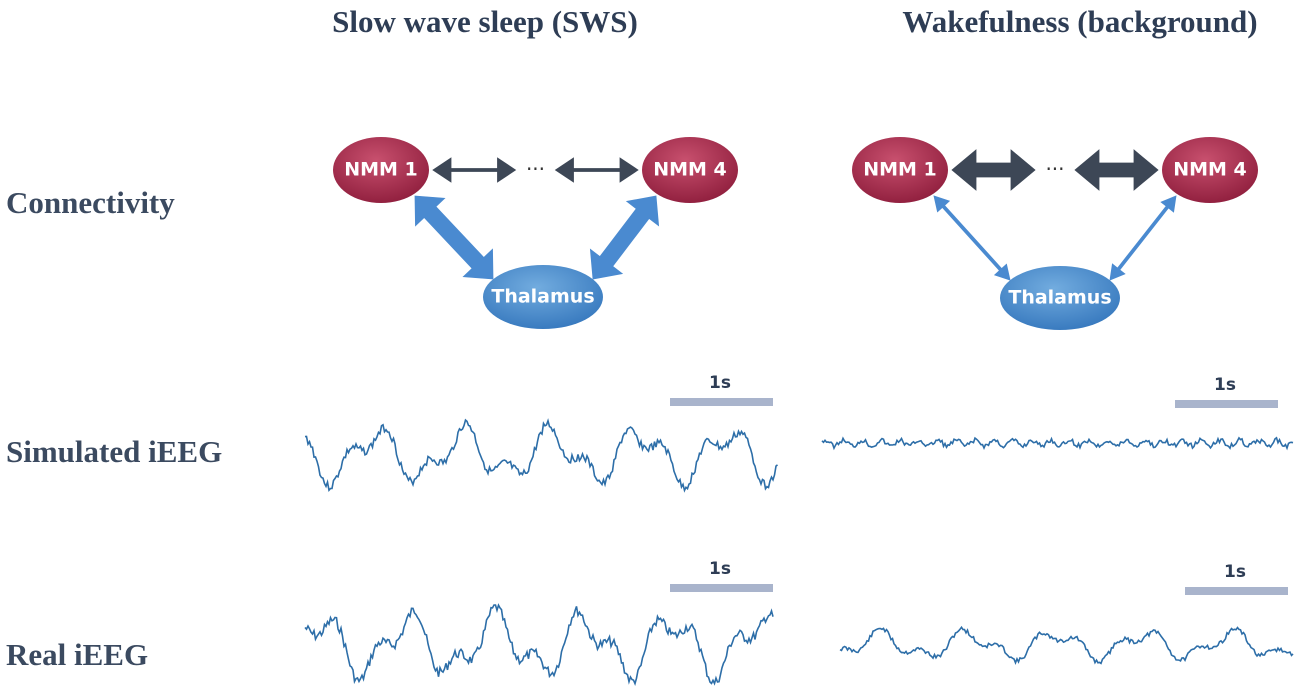 This screenshot has height=696, width=1300. I want to click on column-title: Wakefulness (background), so click(1079, 21).